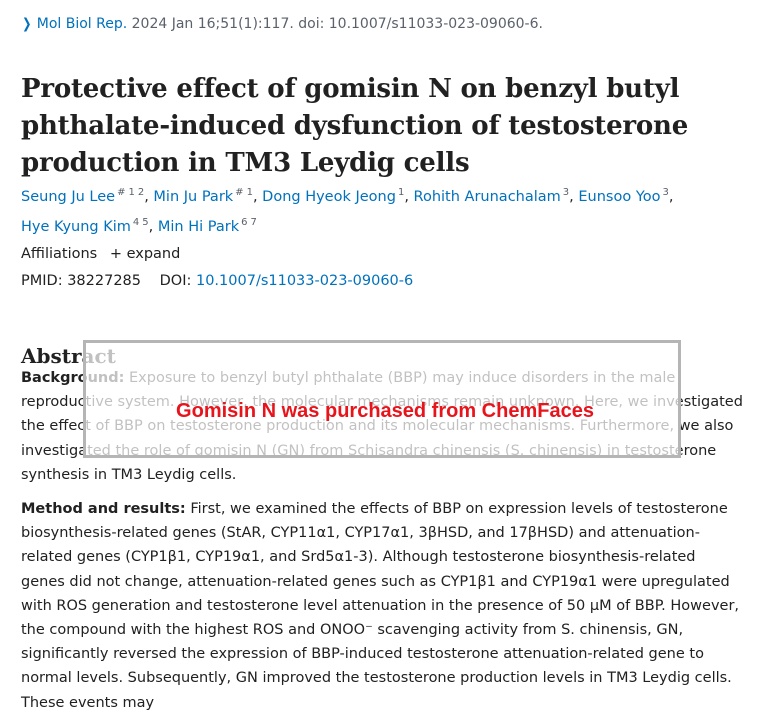 The image size is (761, 715). Describe the element at coordinates (27, 24) in the screenshot. I see `chevron-right-icon: ❯` at that location.